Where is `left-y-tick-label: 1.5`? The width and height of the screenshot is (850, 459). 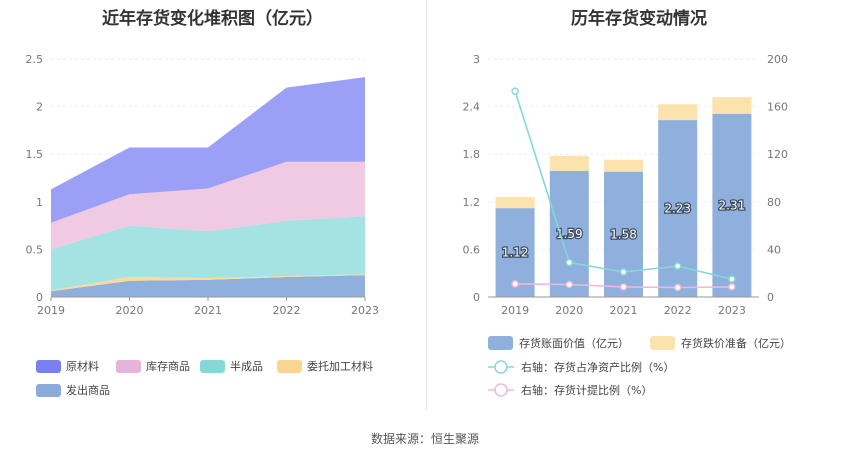
left-y-tick-label: 1.5 is located at coordinates (35, 154).